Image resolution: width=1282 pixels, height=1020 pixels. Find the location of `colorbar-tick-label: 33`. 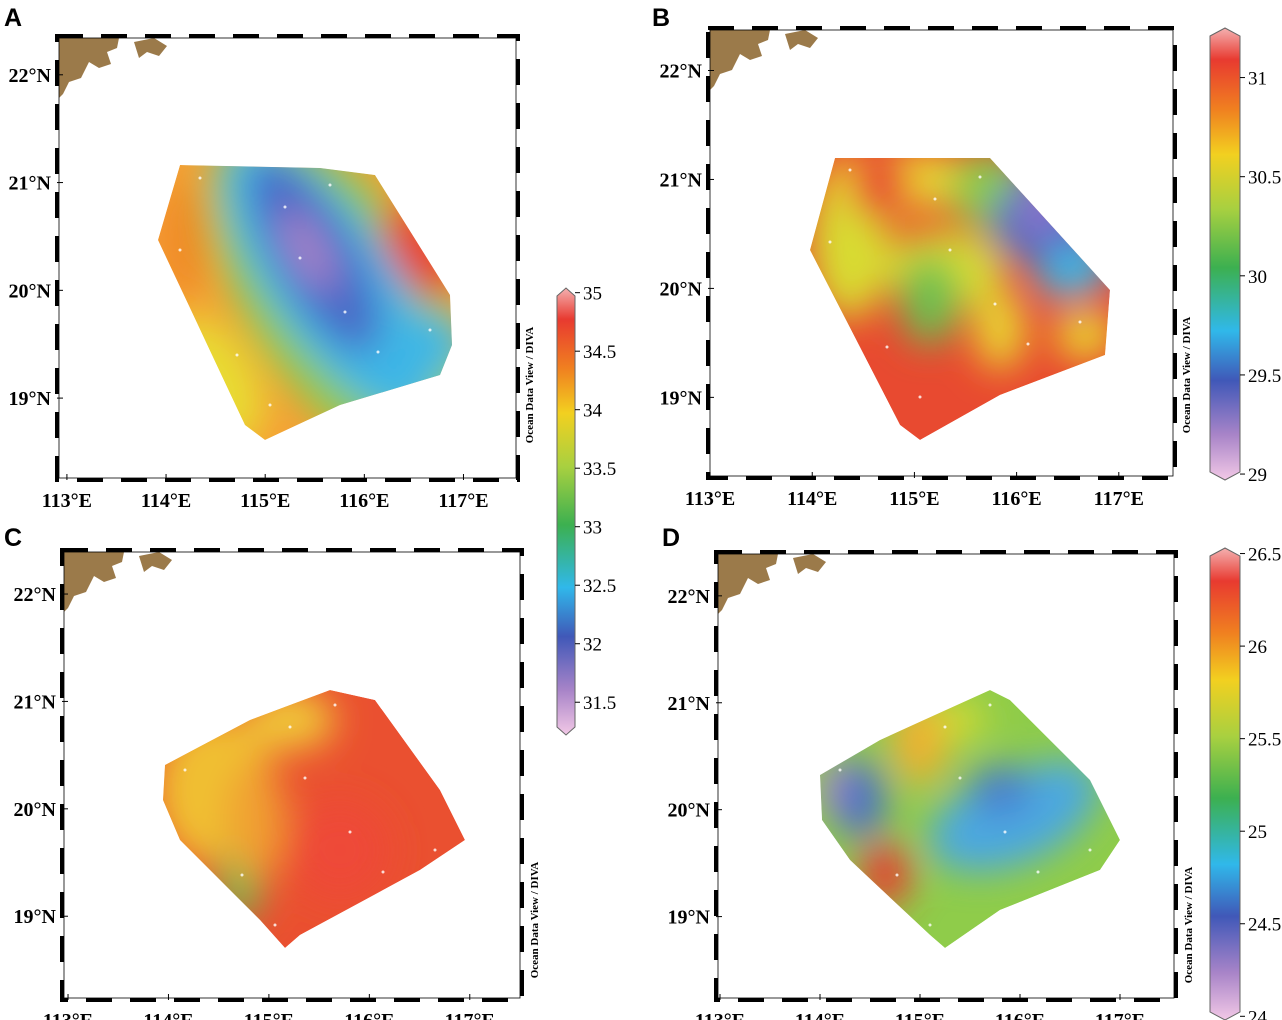

colorbar-tick-label: 33 is located at coordinates (592, 528).